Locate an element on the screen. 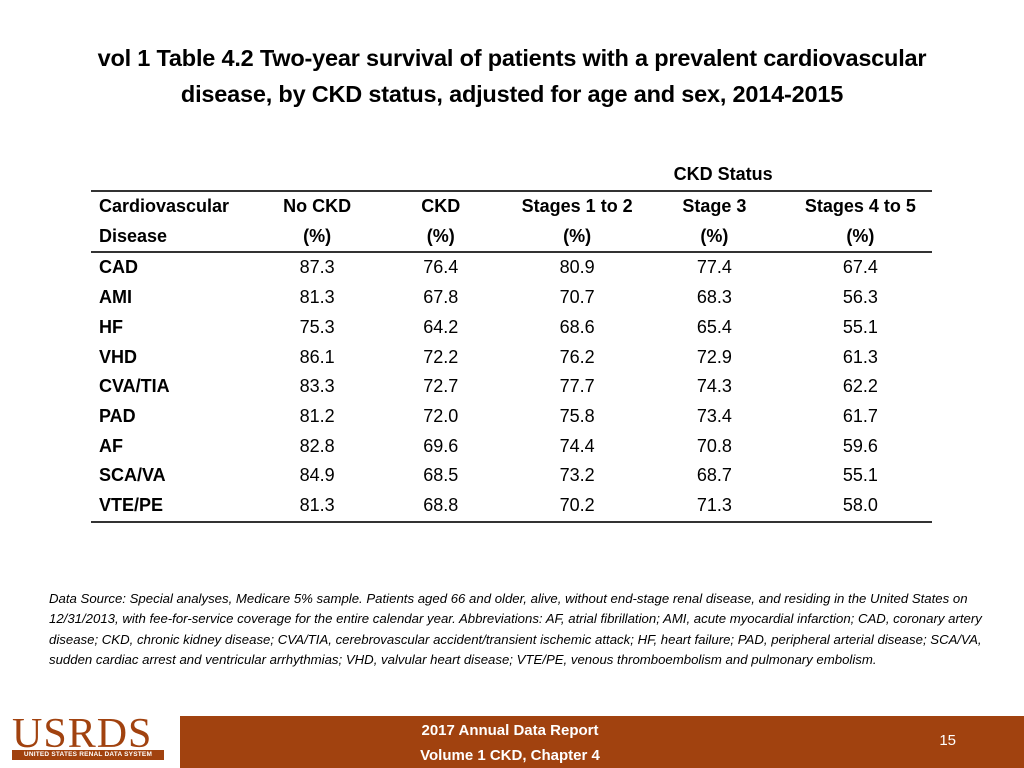 Image resolution: width=1024 pixels, height=768 pixels. table-row: AMI 81.3 67.8 70.7 68.3 56.3 is located at coordinates (511, 298).